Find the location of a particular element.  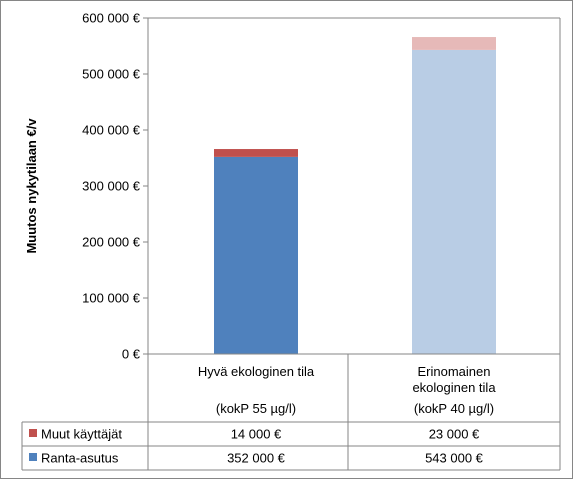

legend-series-name: Ranta-asutus is located at coordinates (80, 458).